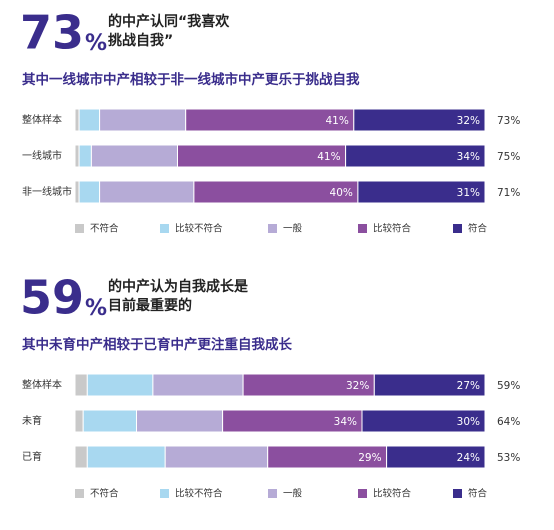 This screenshot has height=530, width=554. I want to click on category-label: 非一线城市, so click(47, 191).